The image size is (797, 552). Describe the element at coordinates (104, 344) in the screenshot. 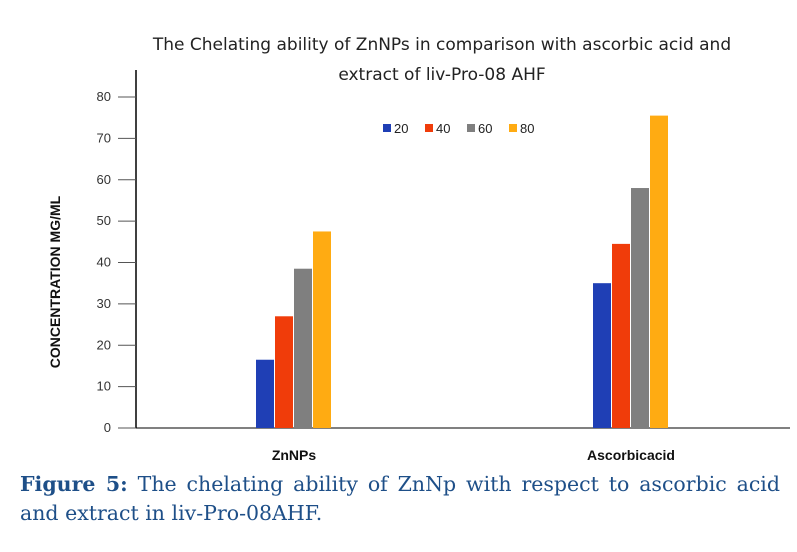

I see `y-tick-label: 20` at that location.